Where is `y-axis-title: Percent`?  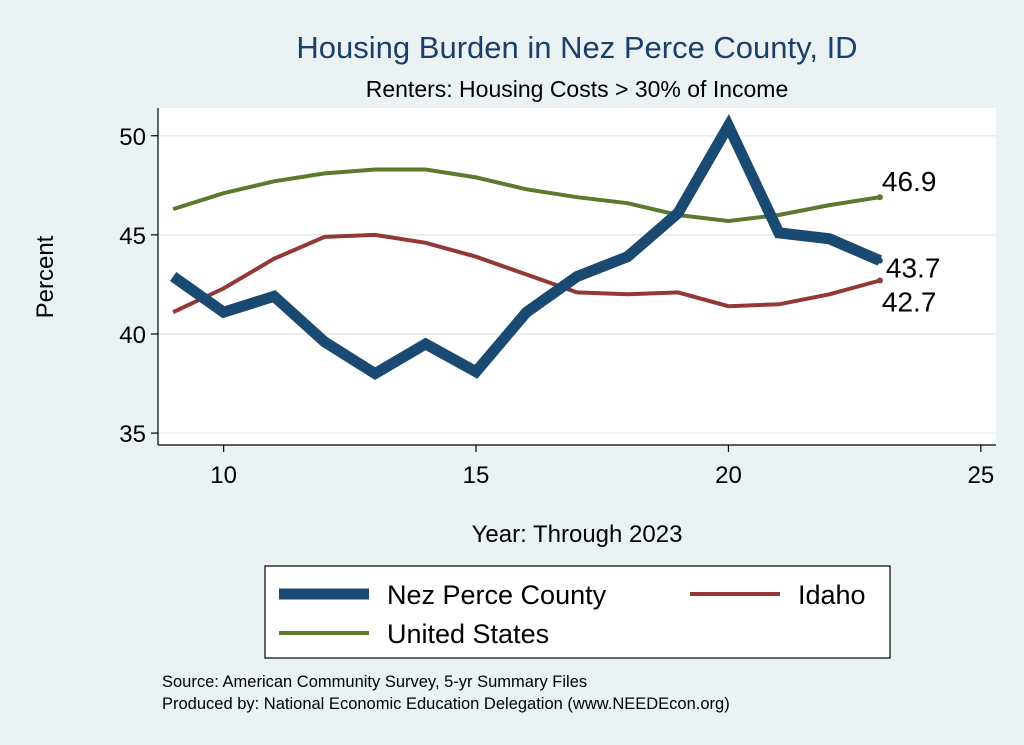
y-axis-title: Percent is located at coordinates (45, 276).